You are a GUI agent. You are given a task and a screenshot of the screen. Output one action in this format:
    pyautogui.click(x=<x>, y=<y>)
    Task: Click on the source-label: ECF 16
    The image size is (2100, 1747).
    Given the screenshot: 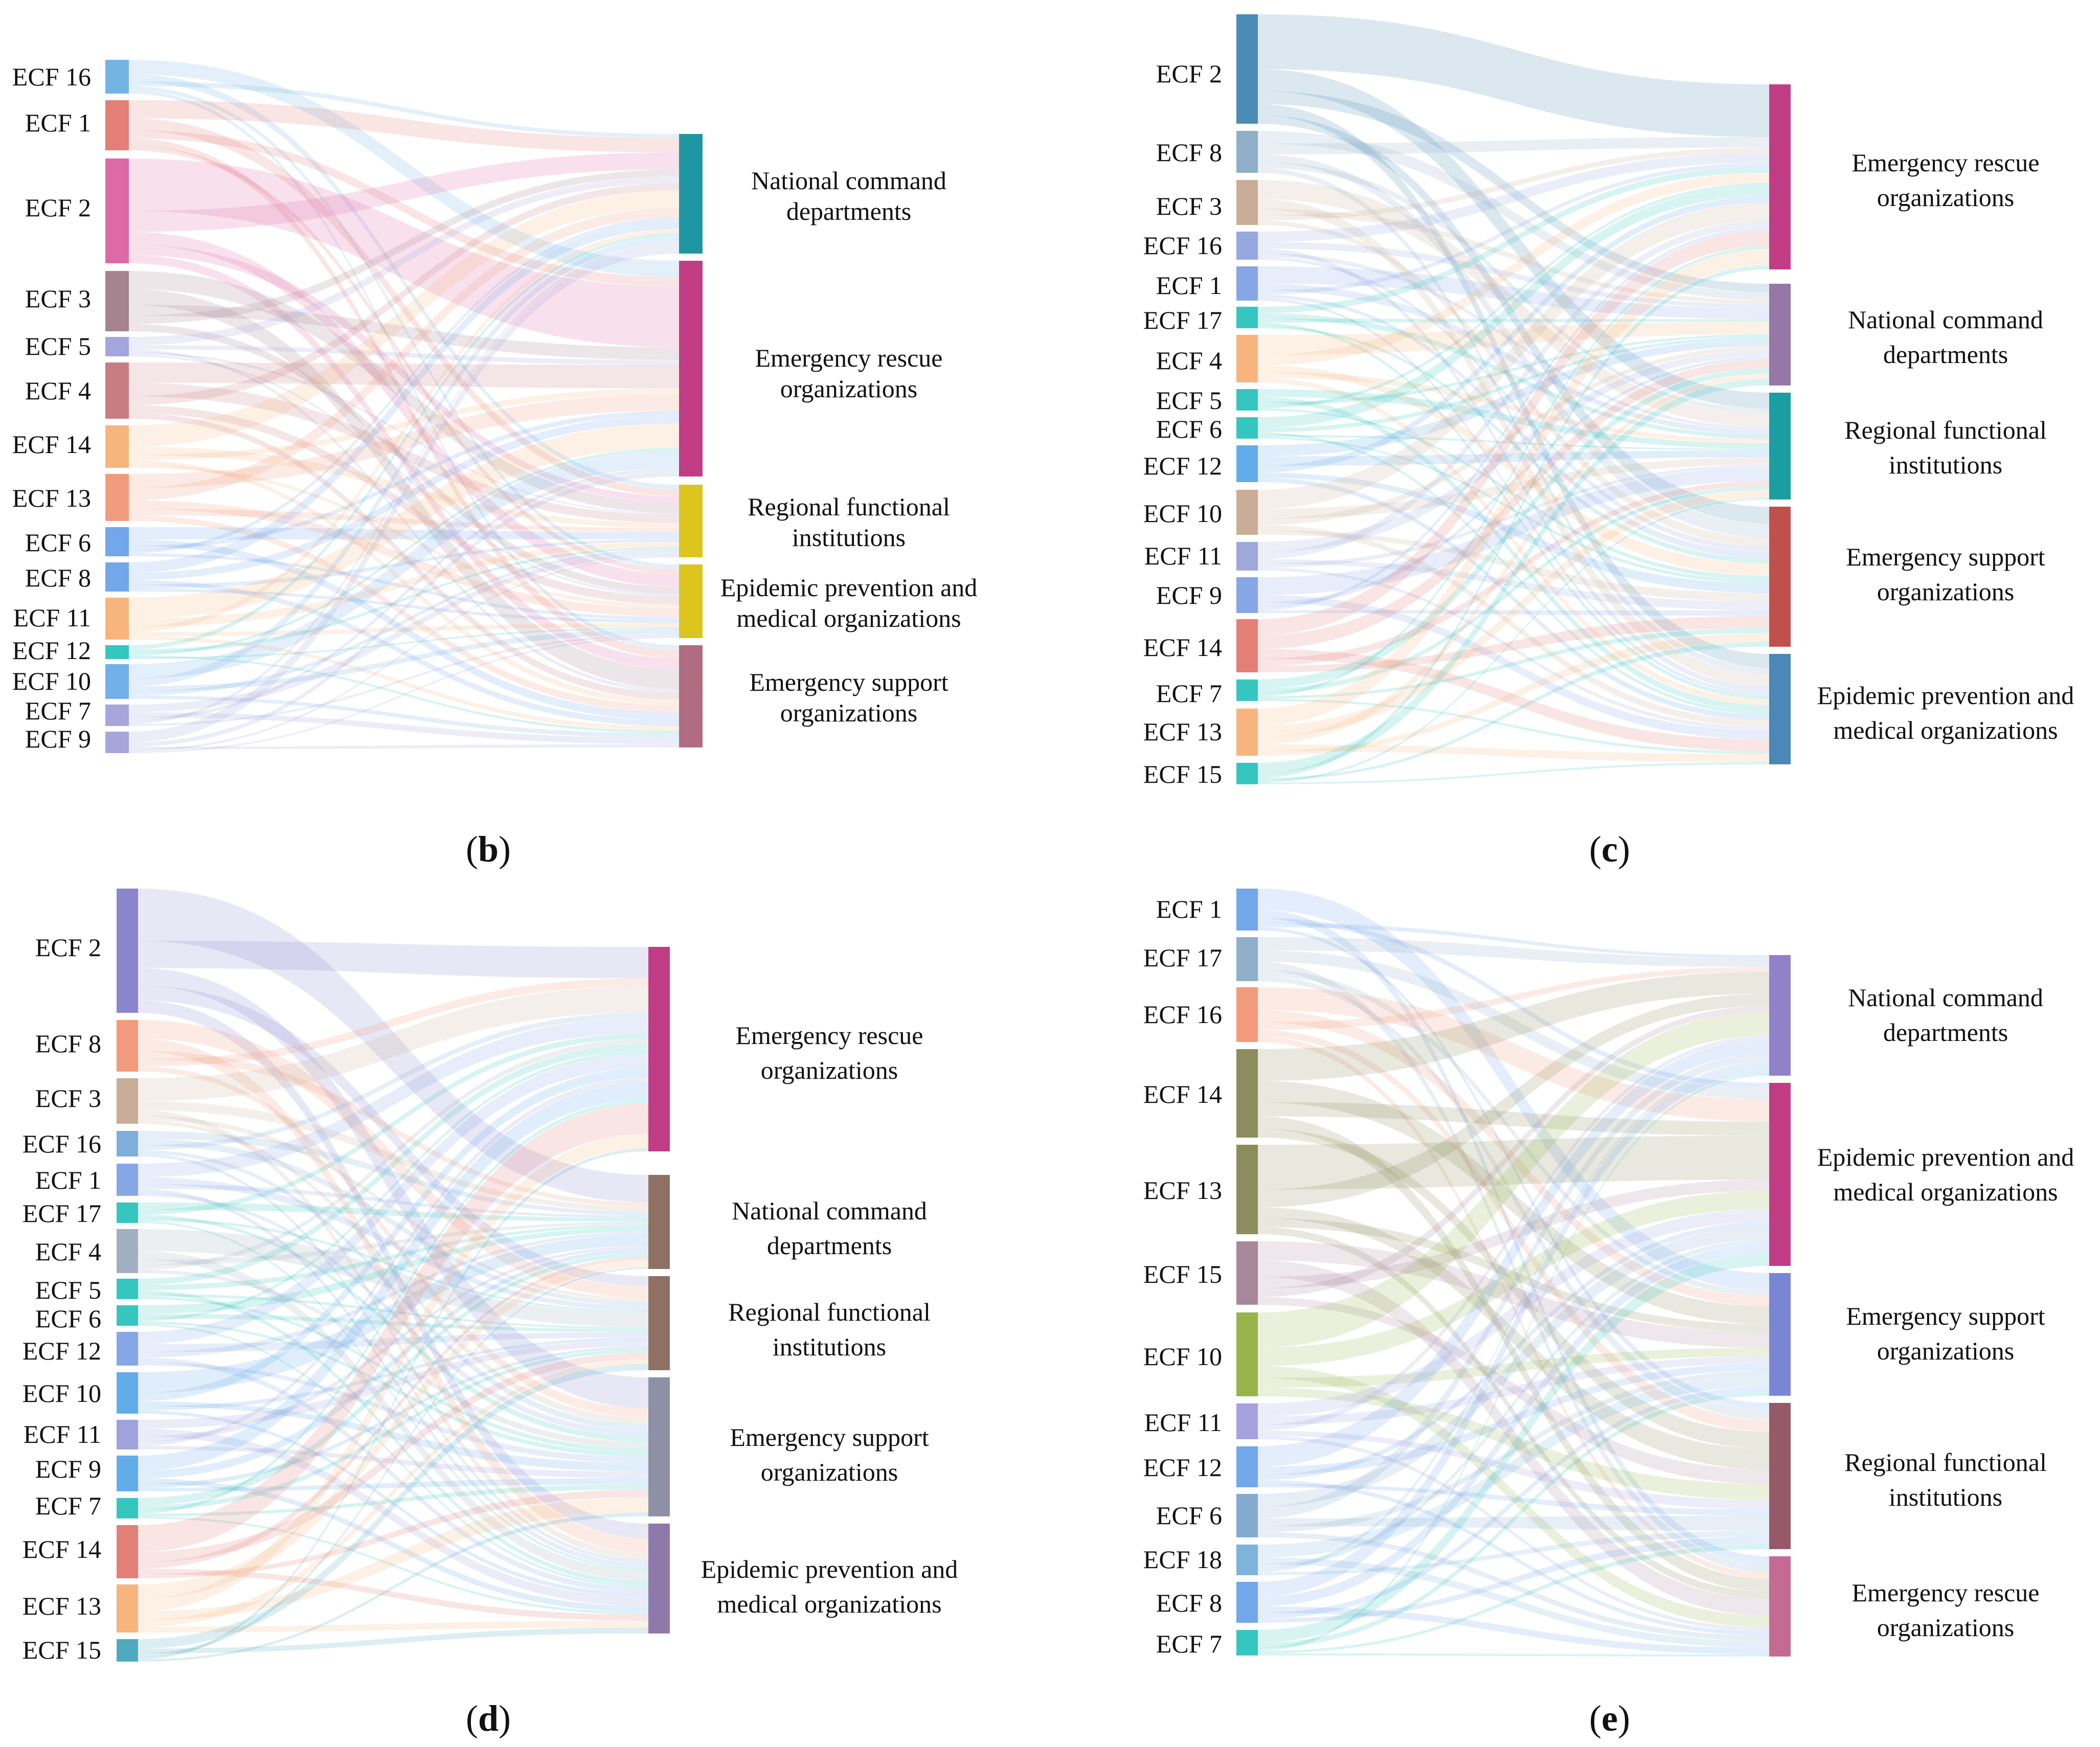 What is the action you would take?
    pyautogui.click(x=1182, y=245)
    